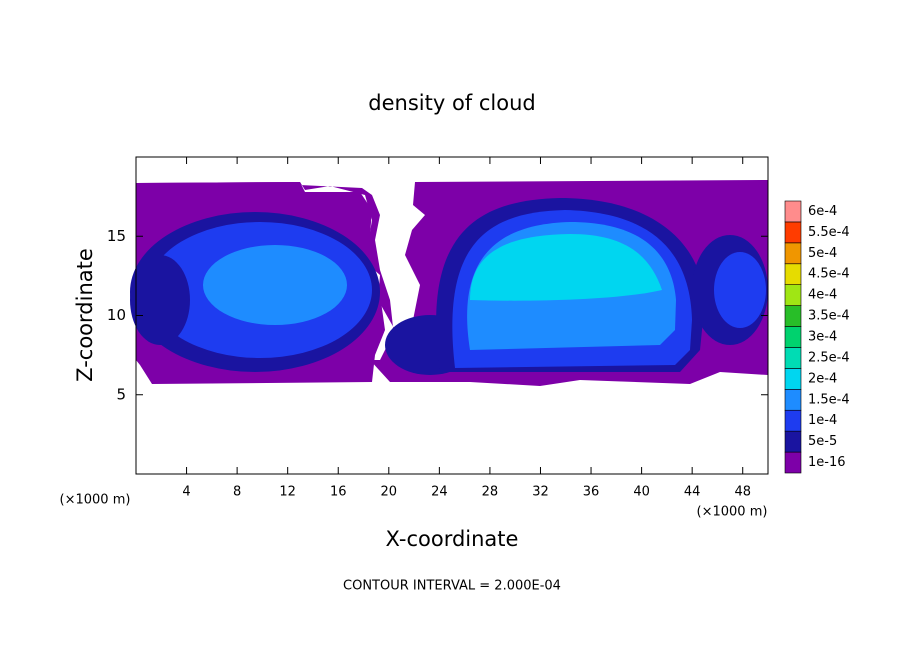  I want to click on x-tick-label: 12, so click(287, 492).